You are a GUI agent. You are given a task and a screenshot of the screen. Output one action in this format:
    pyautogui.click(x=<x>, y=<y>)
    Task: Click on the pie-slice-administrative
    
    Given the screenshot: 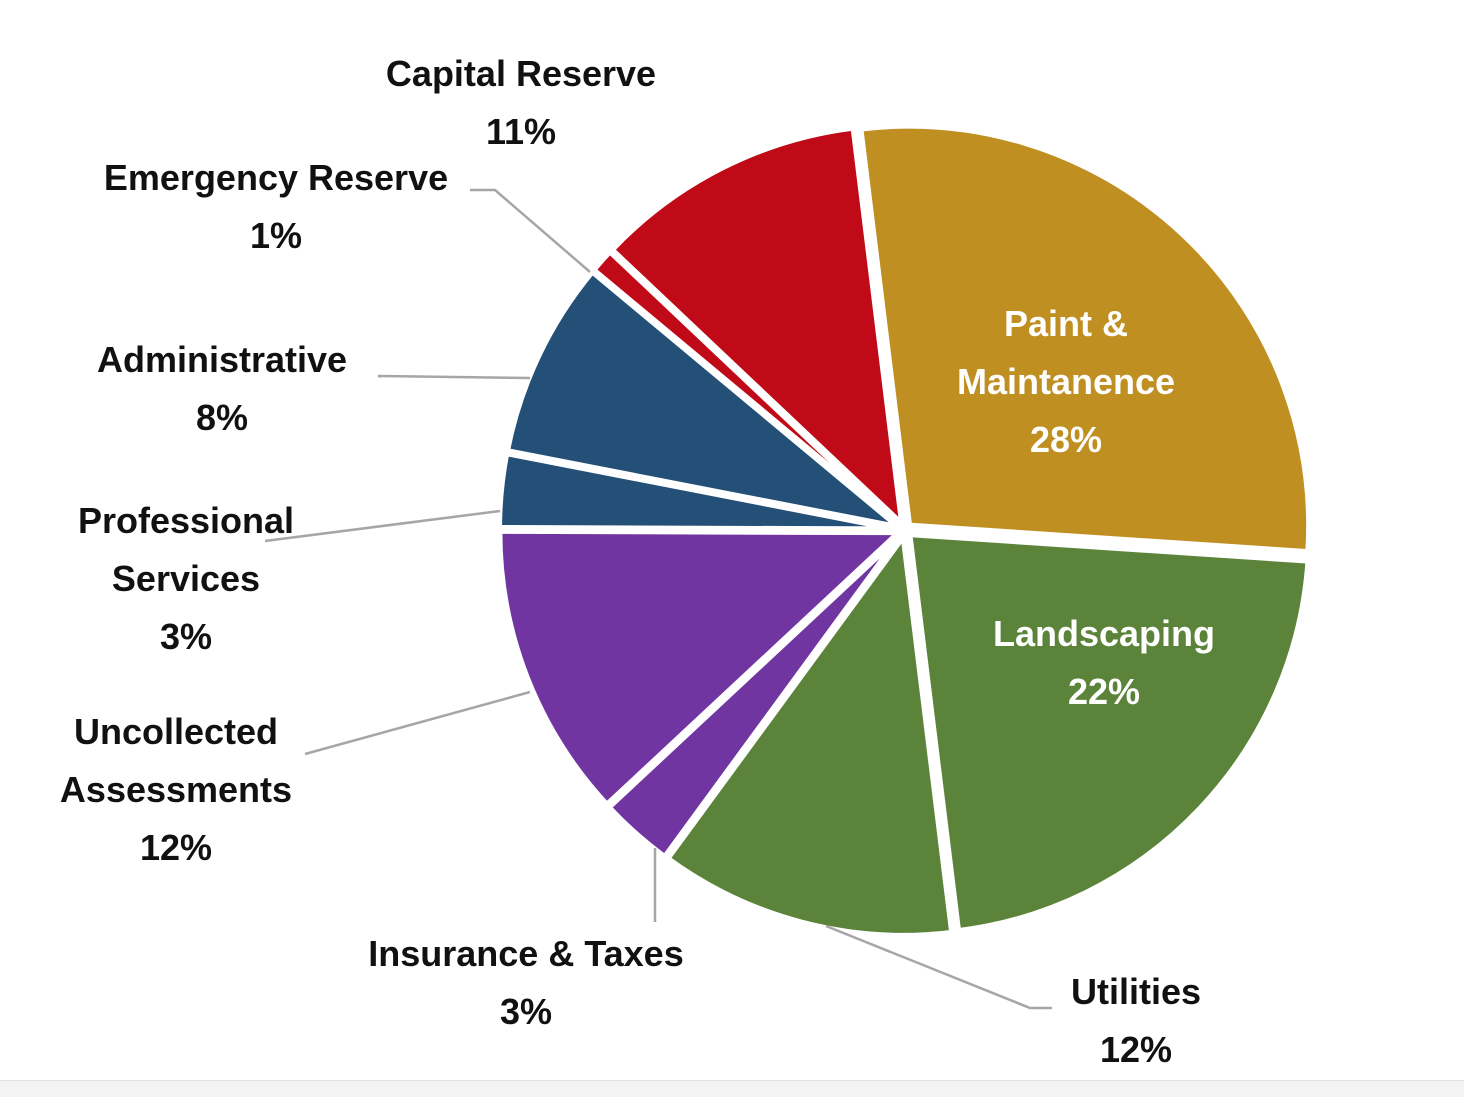 What is the action you would take?
    pyautogui.click(x=703, y=399)
    